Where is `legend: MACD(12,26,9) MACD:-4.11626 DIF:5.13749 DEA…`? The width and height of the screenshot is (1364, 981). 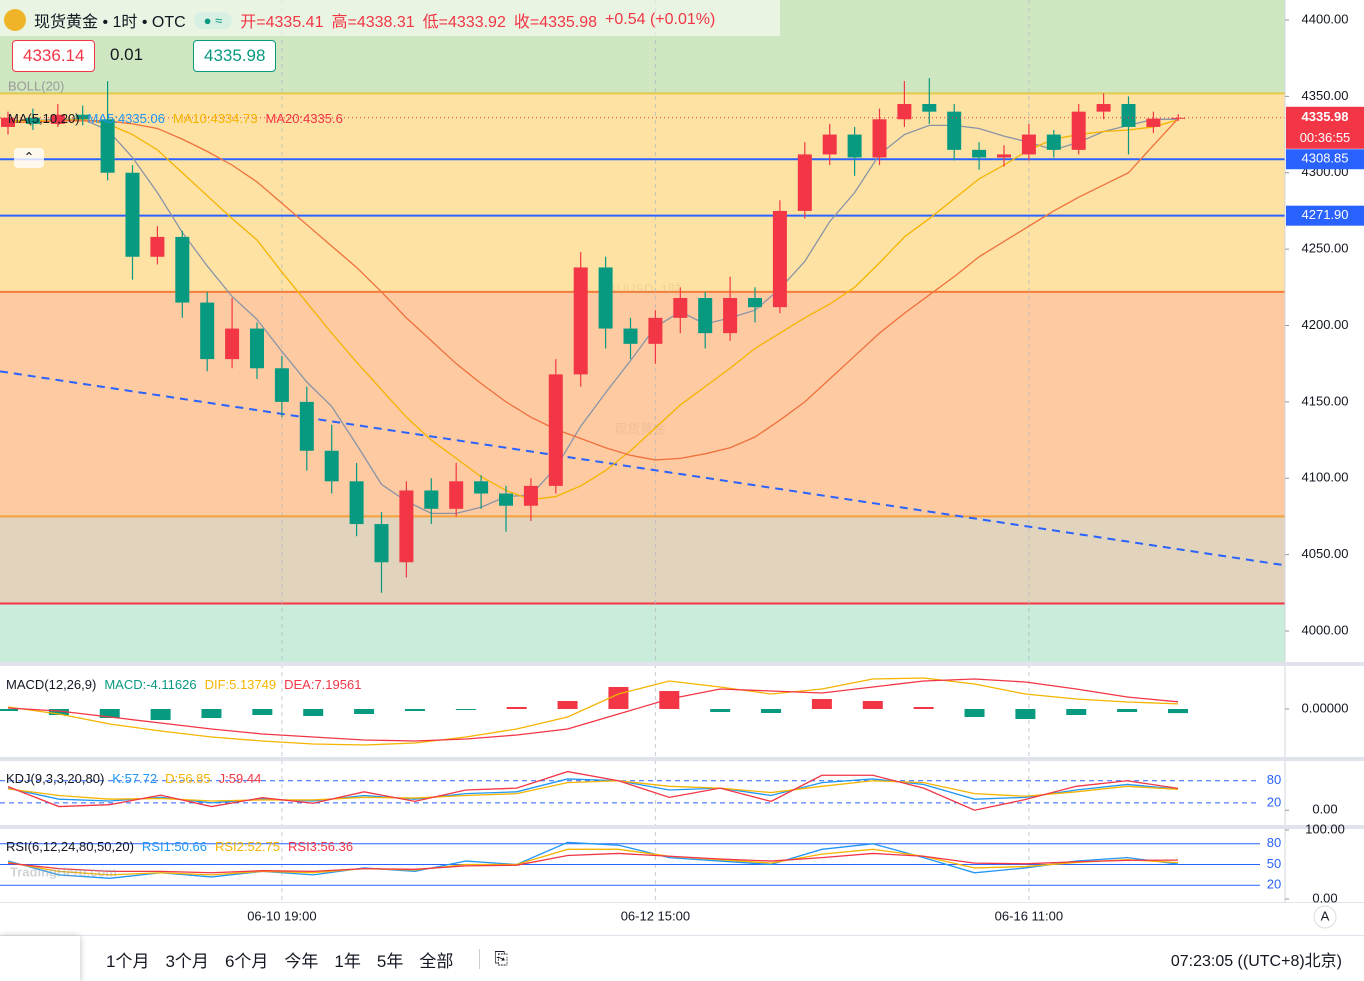
legend: MACD(12,26,9) MACD:-4.11626 DIF:5.13749 DEA… is located at coordinates (183, 684).